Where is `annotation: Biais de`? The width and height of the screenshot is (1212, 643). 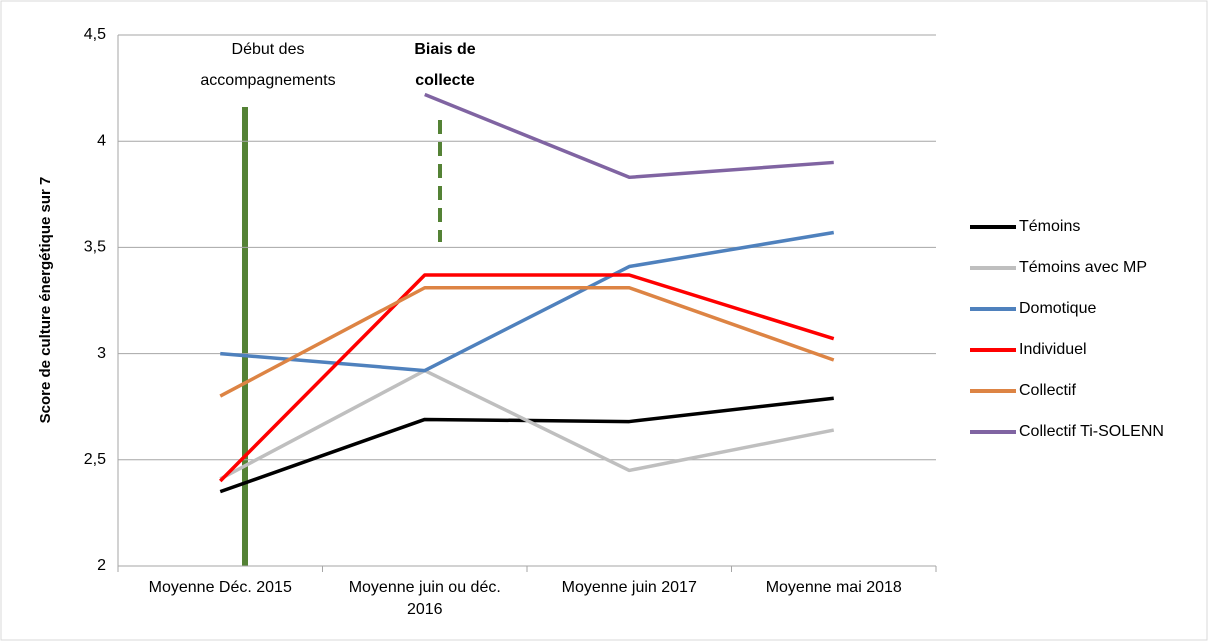
annotation: Biais de is located at coordinates (444, 49).